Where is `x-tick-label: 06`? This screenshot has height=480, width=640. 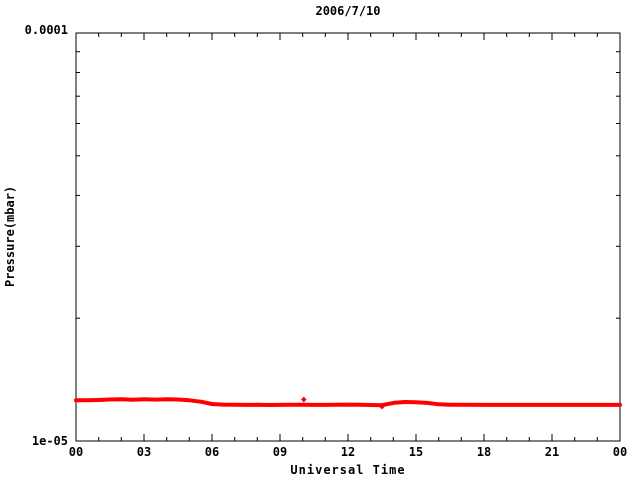 x-tick-label: 06 is located at coordinates (212, 452).